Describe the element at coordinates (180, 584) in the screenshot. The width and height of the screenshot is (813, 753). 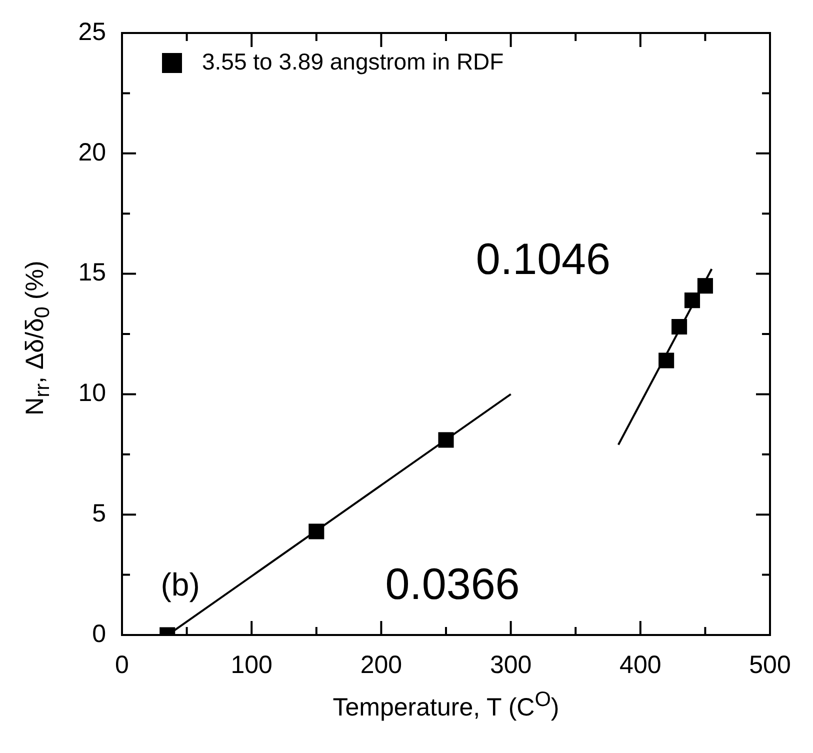
I see `annotation: (b)` at that location.